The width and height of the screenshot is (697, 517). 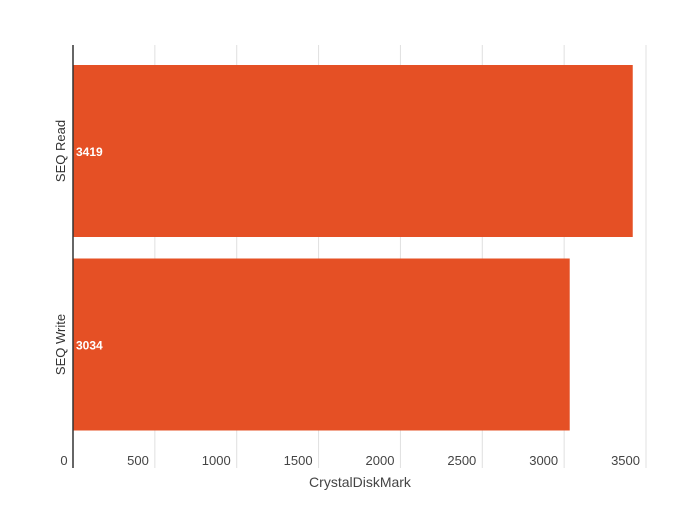 What do you see at coordinates (461, 460) in the screenshot?
I see `x-tick-label: 2500` at bounding box center [461, 460].